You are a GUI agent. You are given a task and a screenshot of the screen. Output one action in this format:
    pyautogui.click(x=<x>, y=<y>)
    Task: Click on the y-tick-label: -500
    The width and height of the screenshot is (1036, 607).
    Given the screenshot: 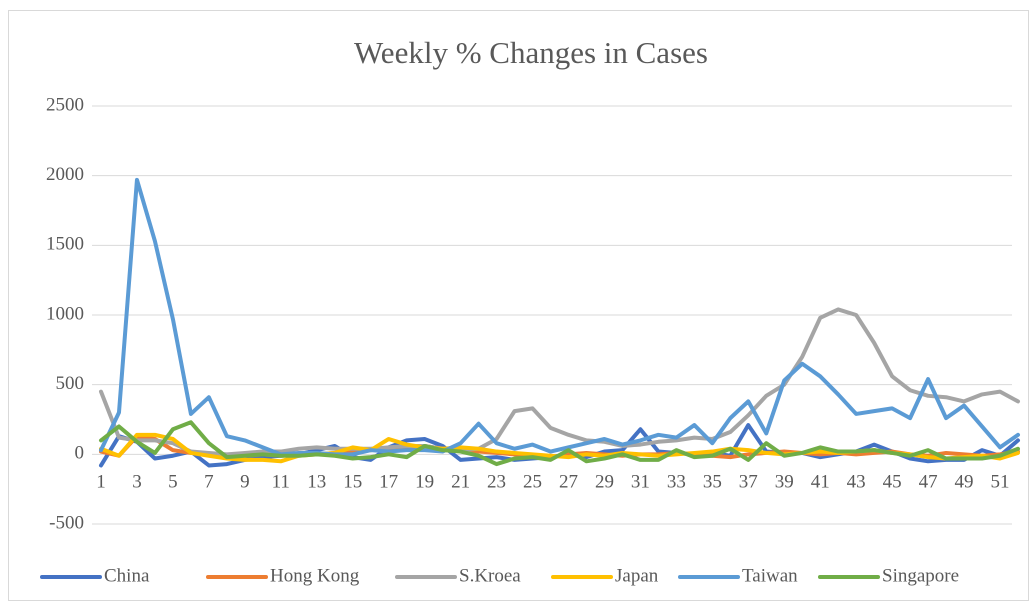 What is the action you would take?
    pyautogui.click(x=66, y=522)
    